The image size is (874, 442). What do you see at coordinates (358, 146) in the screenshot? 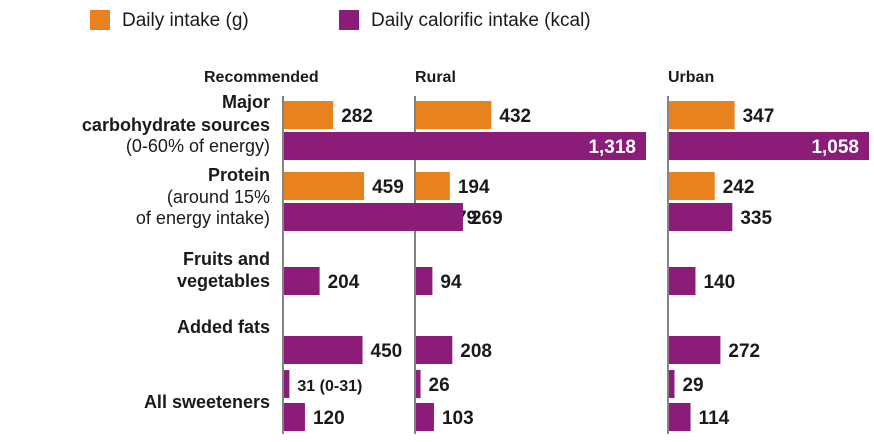
I see `bar-carbs-calories-1-recommended` at bounding box center [358, 146].